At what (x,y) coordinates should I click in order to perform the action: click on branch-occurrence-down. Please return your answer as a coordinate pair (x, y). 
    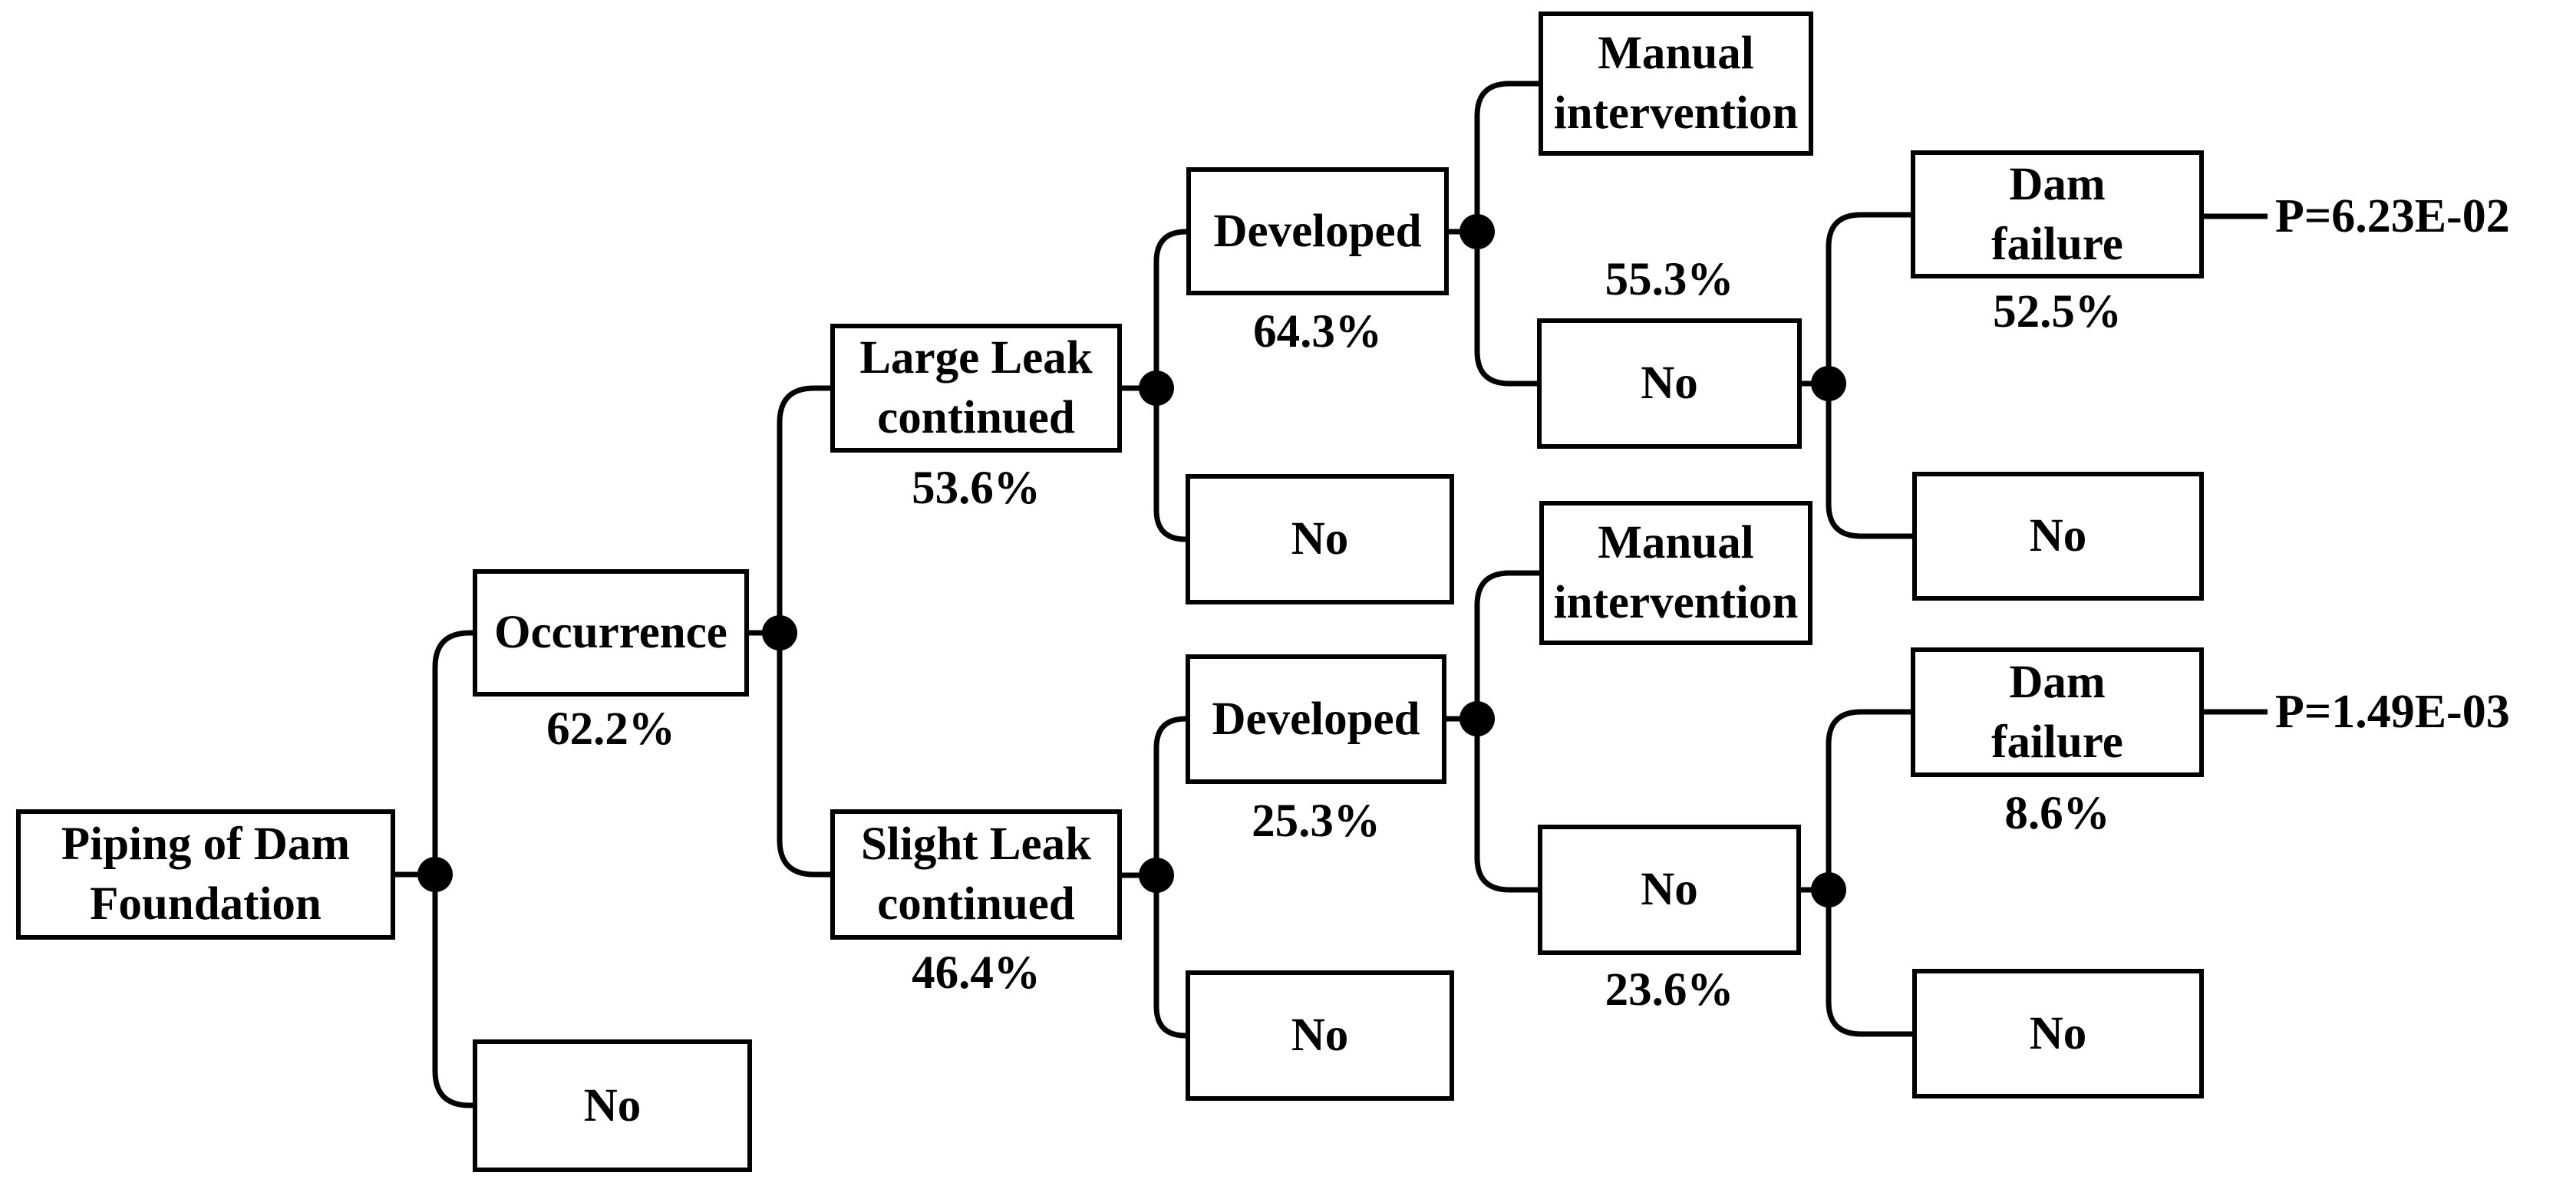
    Looking at the image, I should click on (803, 755).